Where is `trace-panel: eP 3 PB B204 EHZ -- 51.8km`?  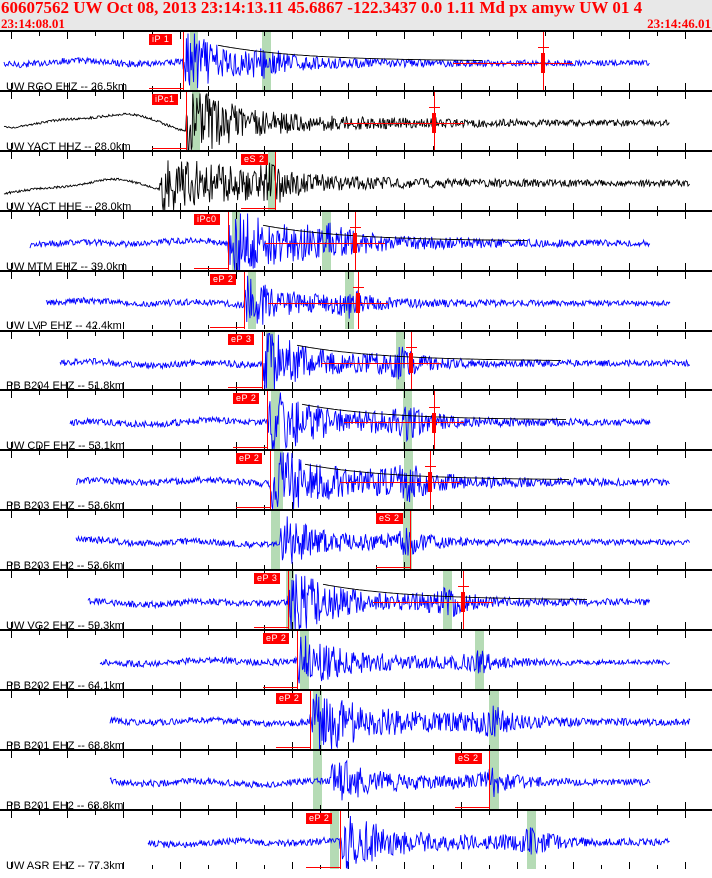
trace-panel: eP 3 PB B204 EHZ -- 51.8km is located at coordinates (356, 359).